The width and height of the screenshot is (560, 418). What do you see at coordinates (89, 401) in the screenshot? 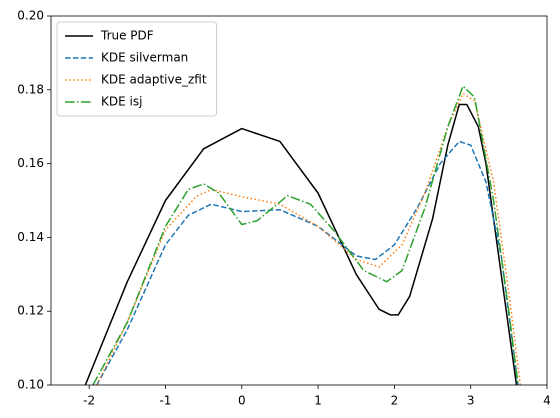
I see `x-tick-label: -2` at bounding box center [89, 401].